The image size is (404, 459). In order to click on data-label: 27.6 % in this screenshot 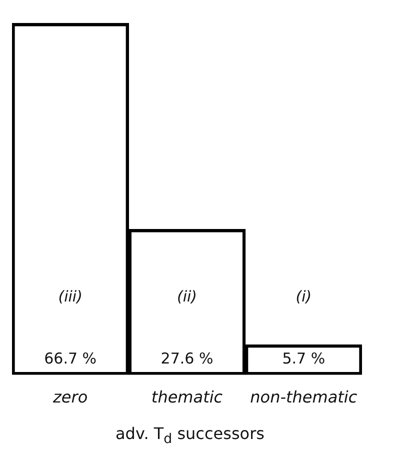, I will do `click(187, 359)`.